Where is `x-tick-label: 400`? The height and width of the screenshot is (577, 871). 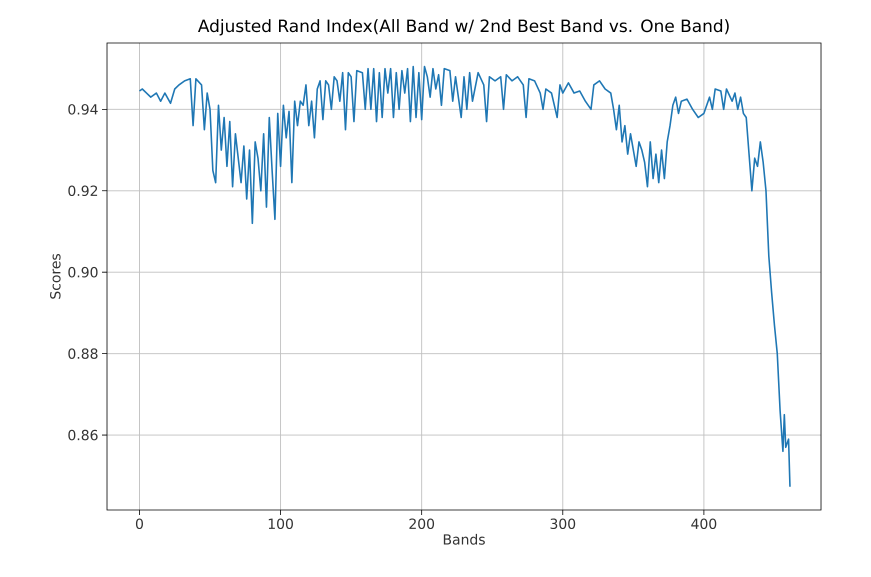
x-tick-label: 400 is located at coordinates (703, 524).